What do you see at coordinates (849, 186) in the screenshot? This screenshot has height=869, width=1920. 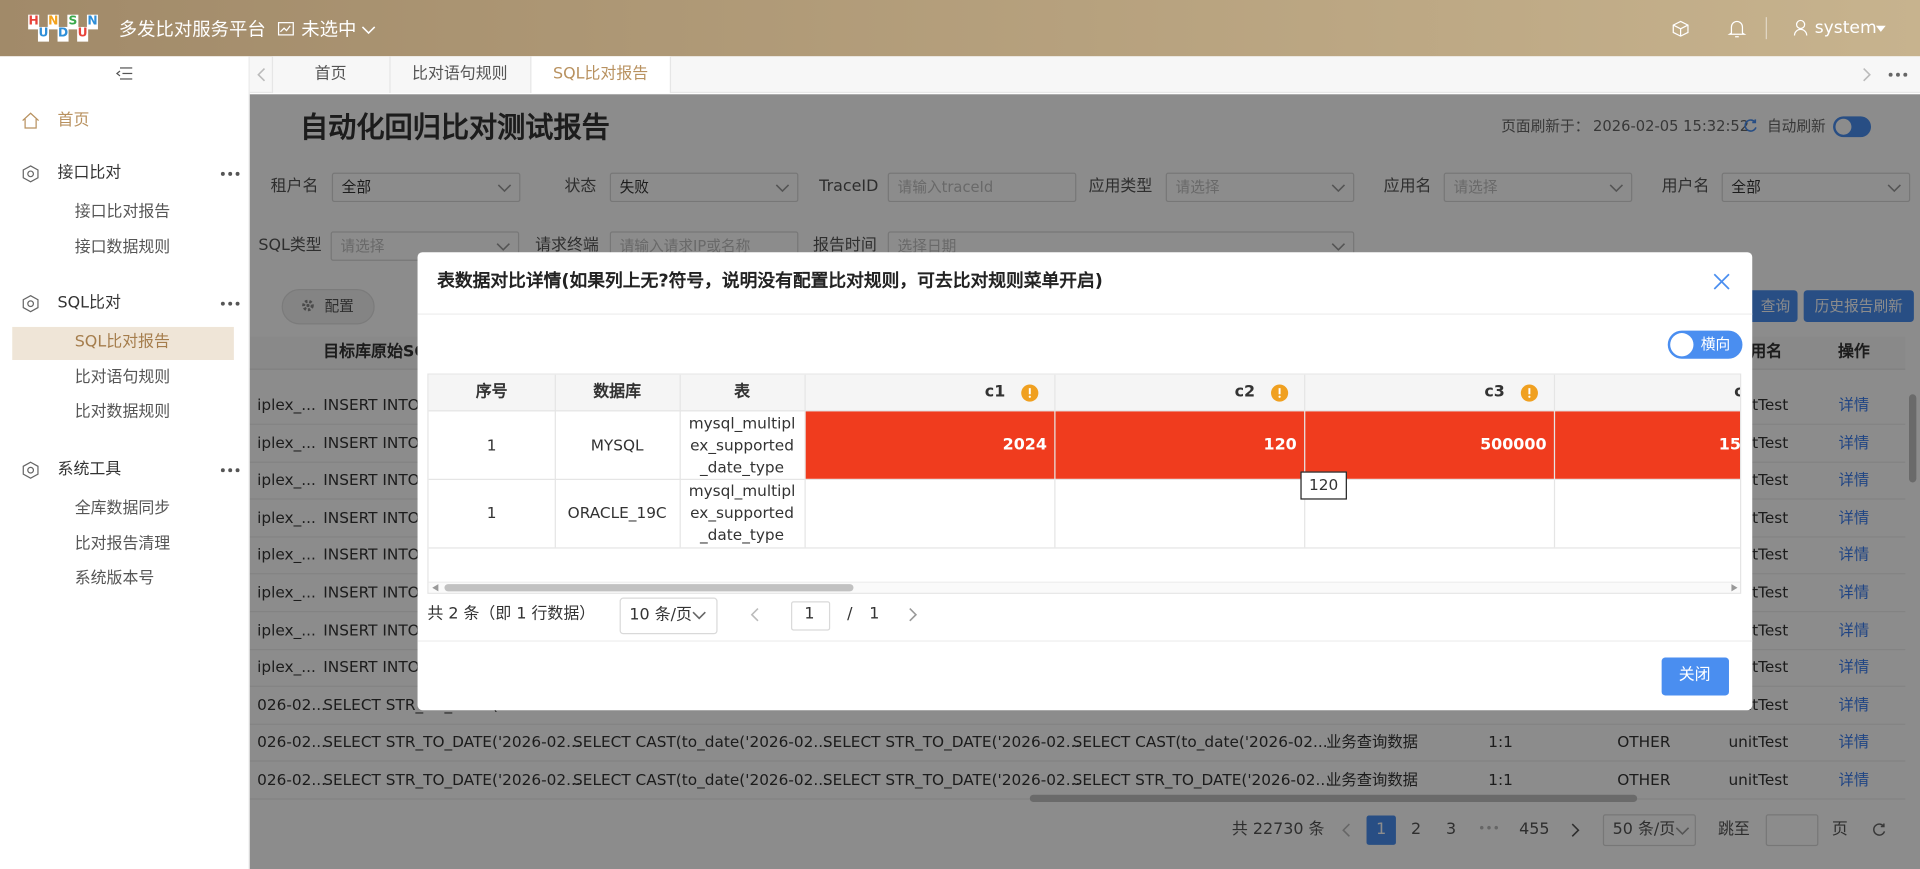 I see `filter-label: TraceID` at bounding box center [849, 186].